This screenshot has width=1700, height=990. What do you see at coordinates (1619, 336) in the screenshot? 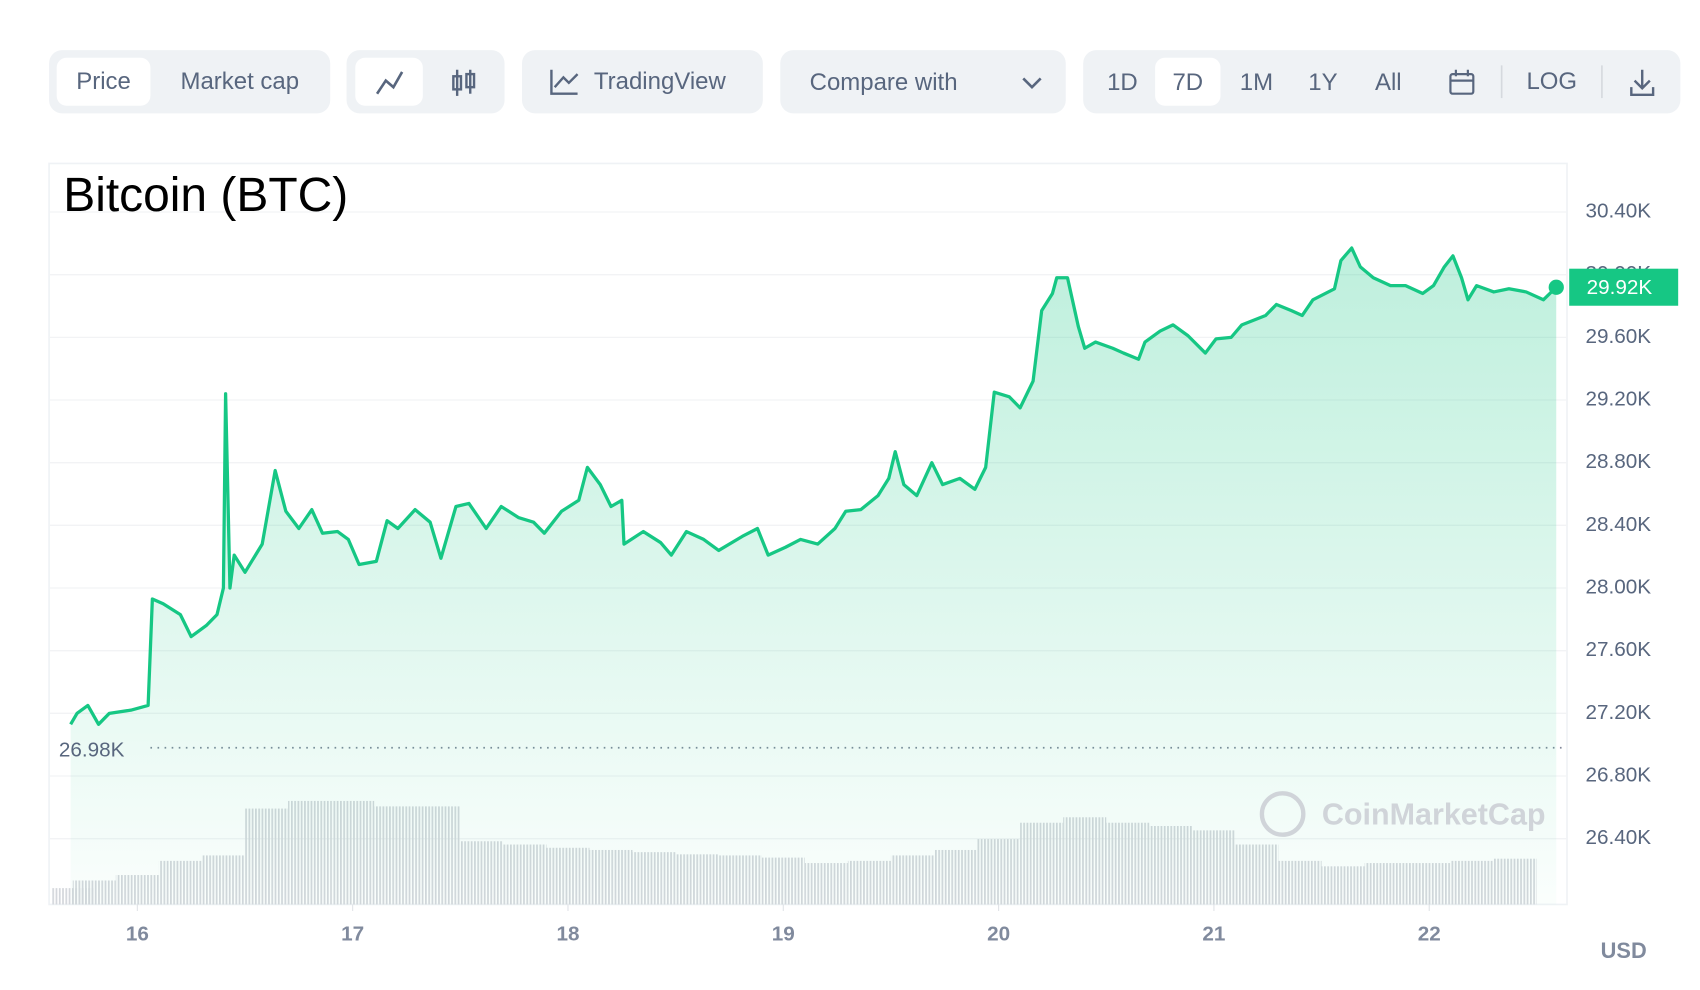
I see `y-tick-label: 29.60K` at bounding box center [1619, 336].